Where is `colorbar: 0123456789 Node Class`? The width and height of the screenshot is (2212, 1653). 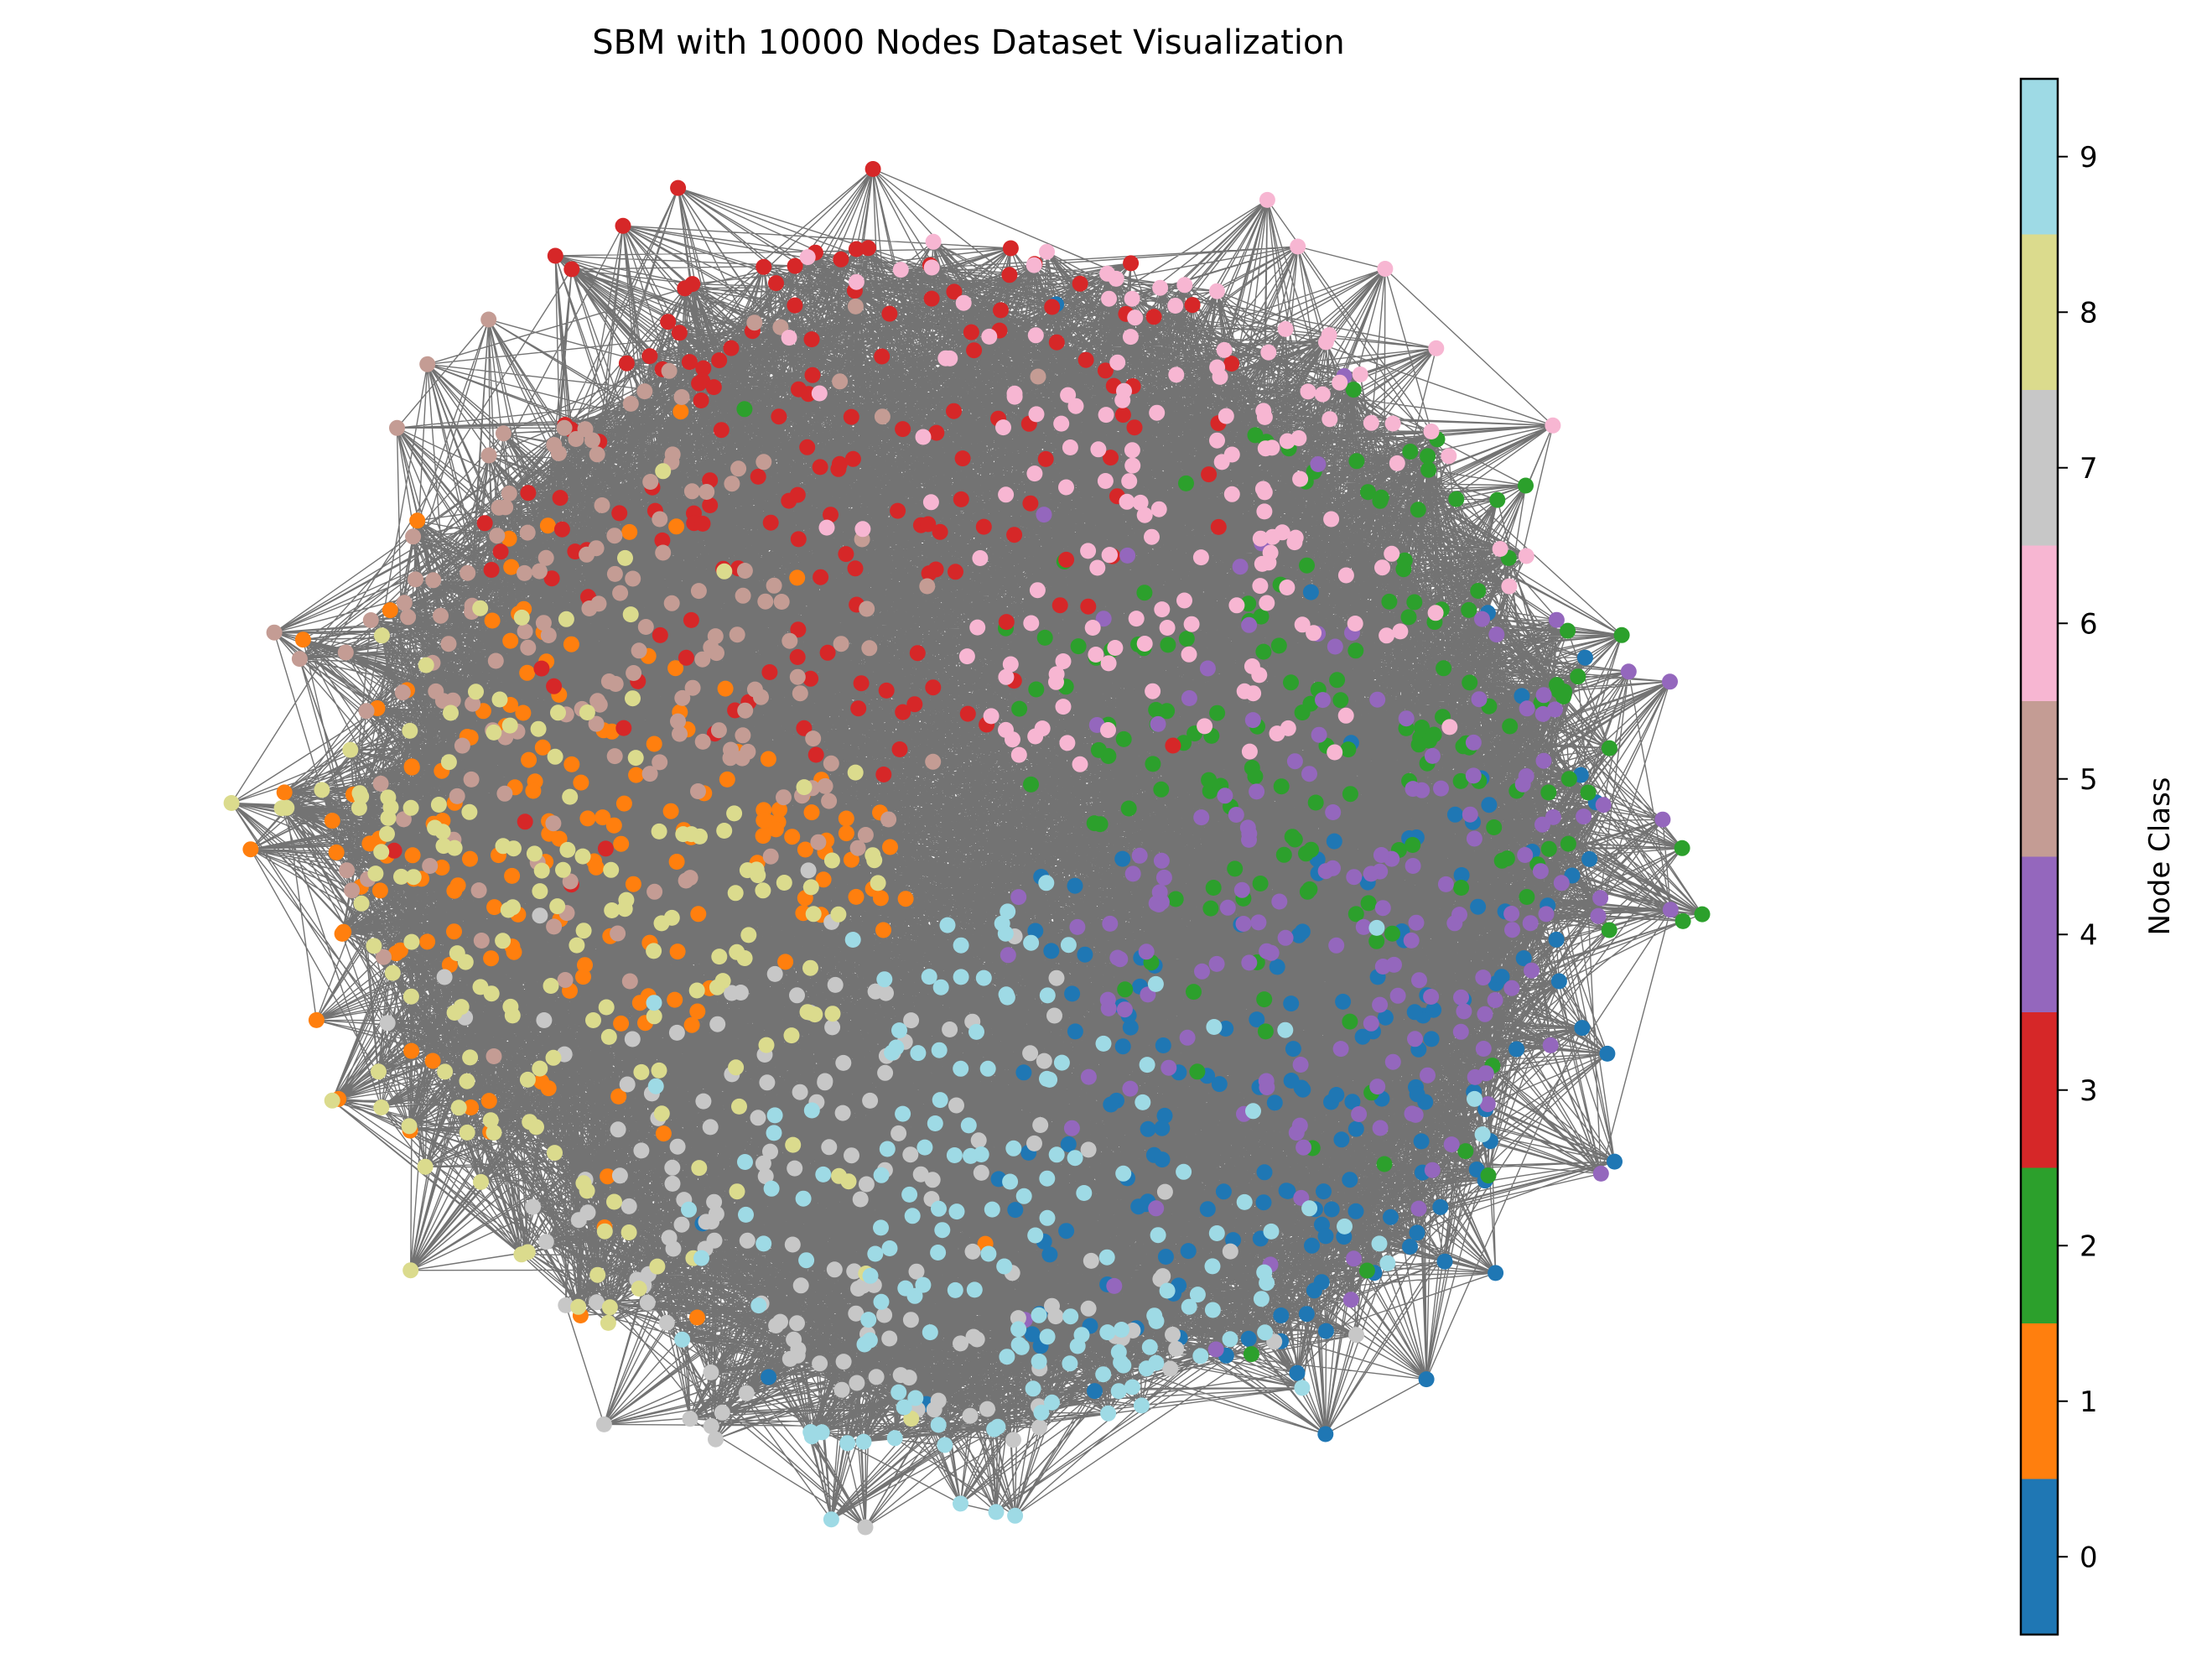 colorbar: 0123456789 Node Class is located at coordinates (2099, 857).